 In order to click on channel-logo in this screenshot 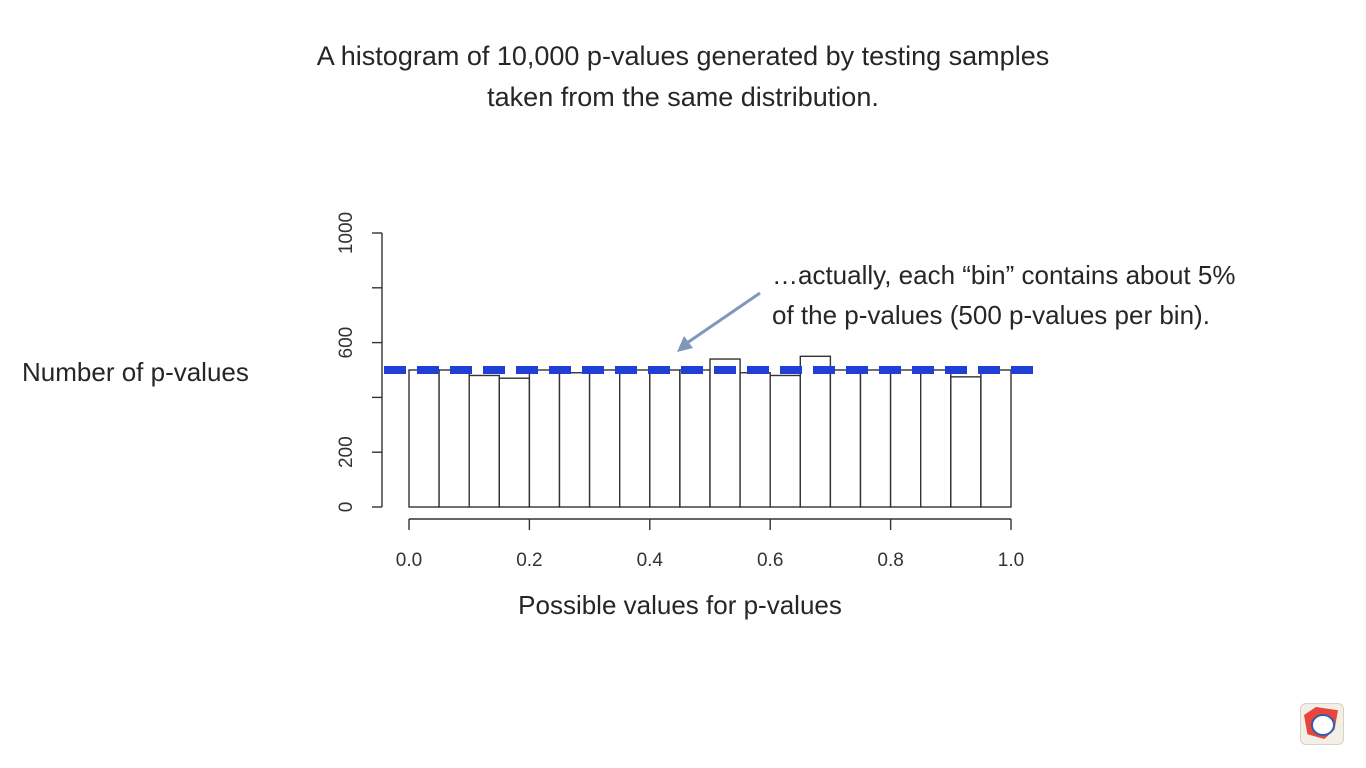, I will do `click(1322, 724)`.